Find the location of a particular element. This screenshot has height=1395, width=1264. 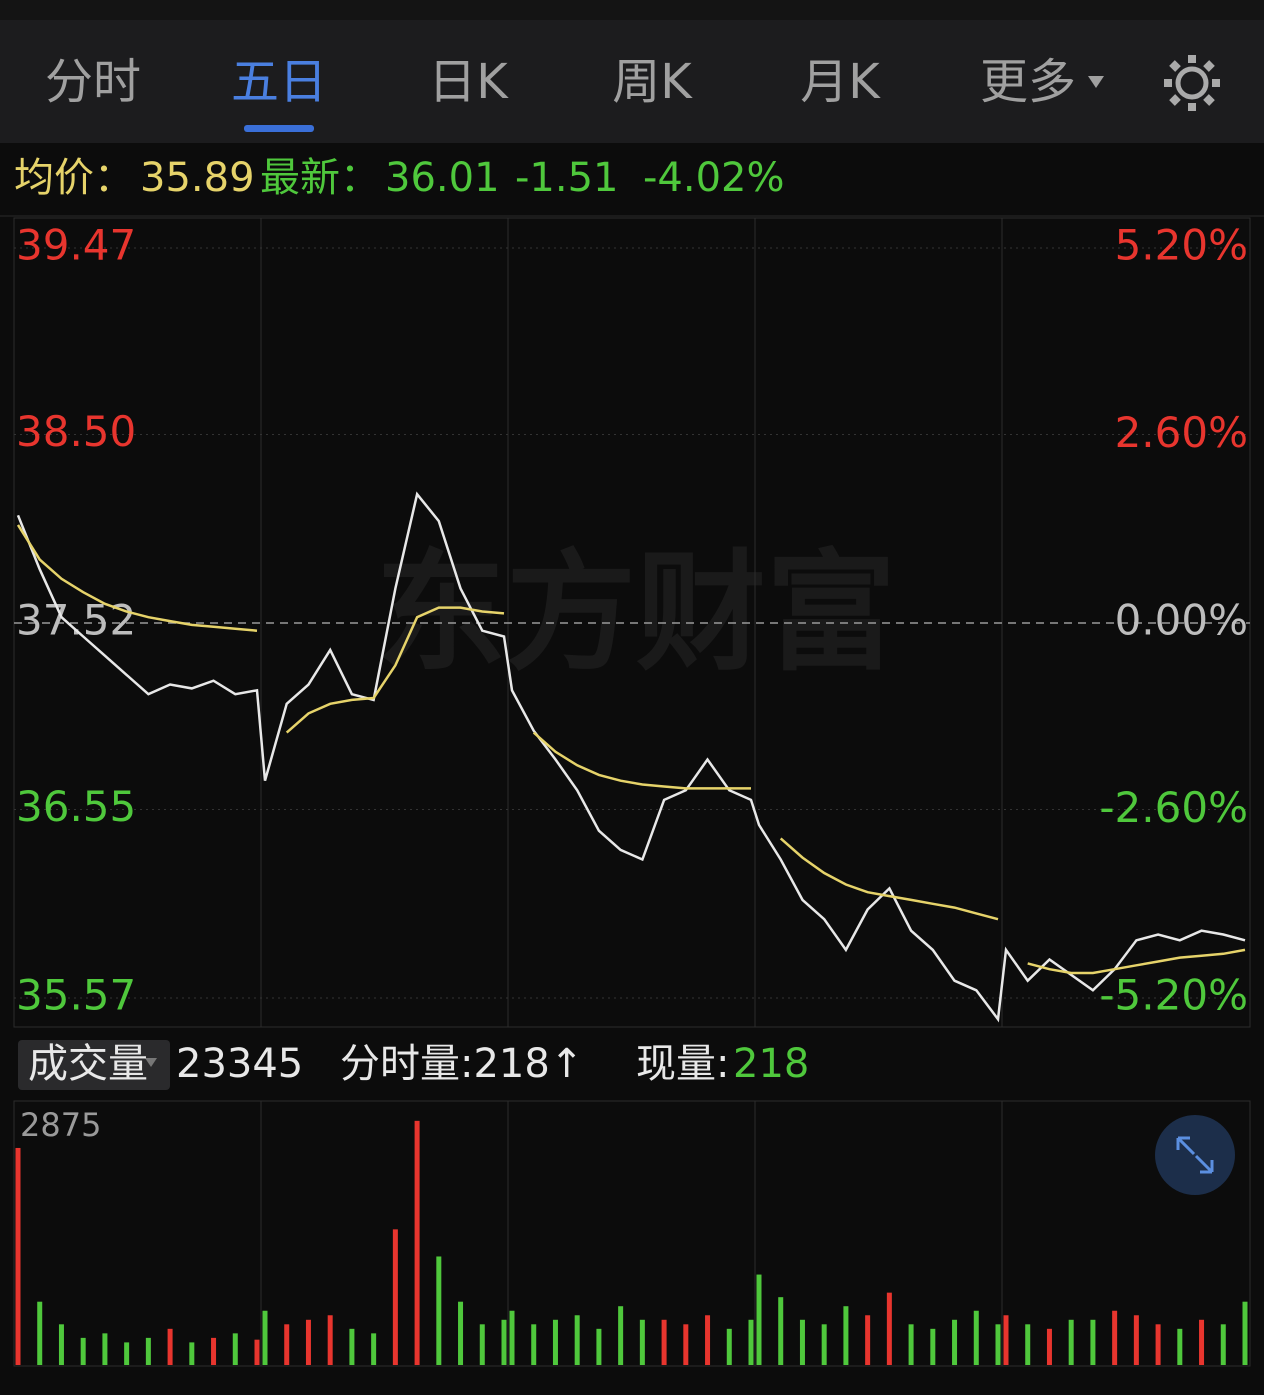

volume-dropdown is located at coordinates (94, 1065).